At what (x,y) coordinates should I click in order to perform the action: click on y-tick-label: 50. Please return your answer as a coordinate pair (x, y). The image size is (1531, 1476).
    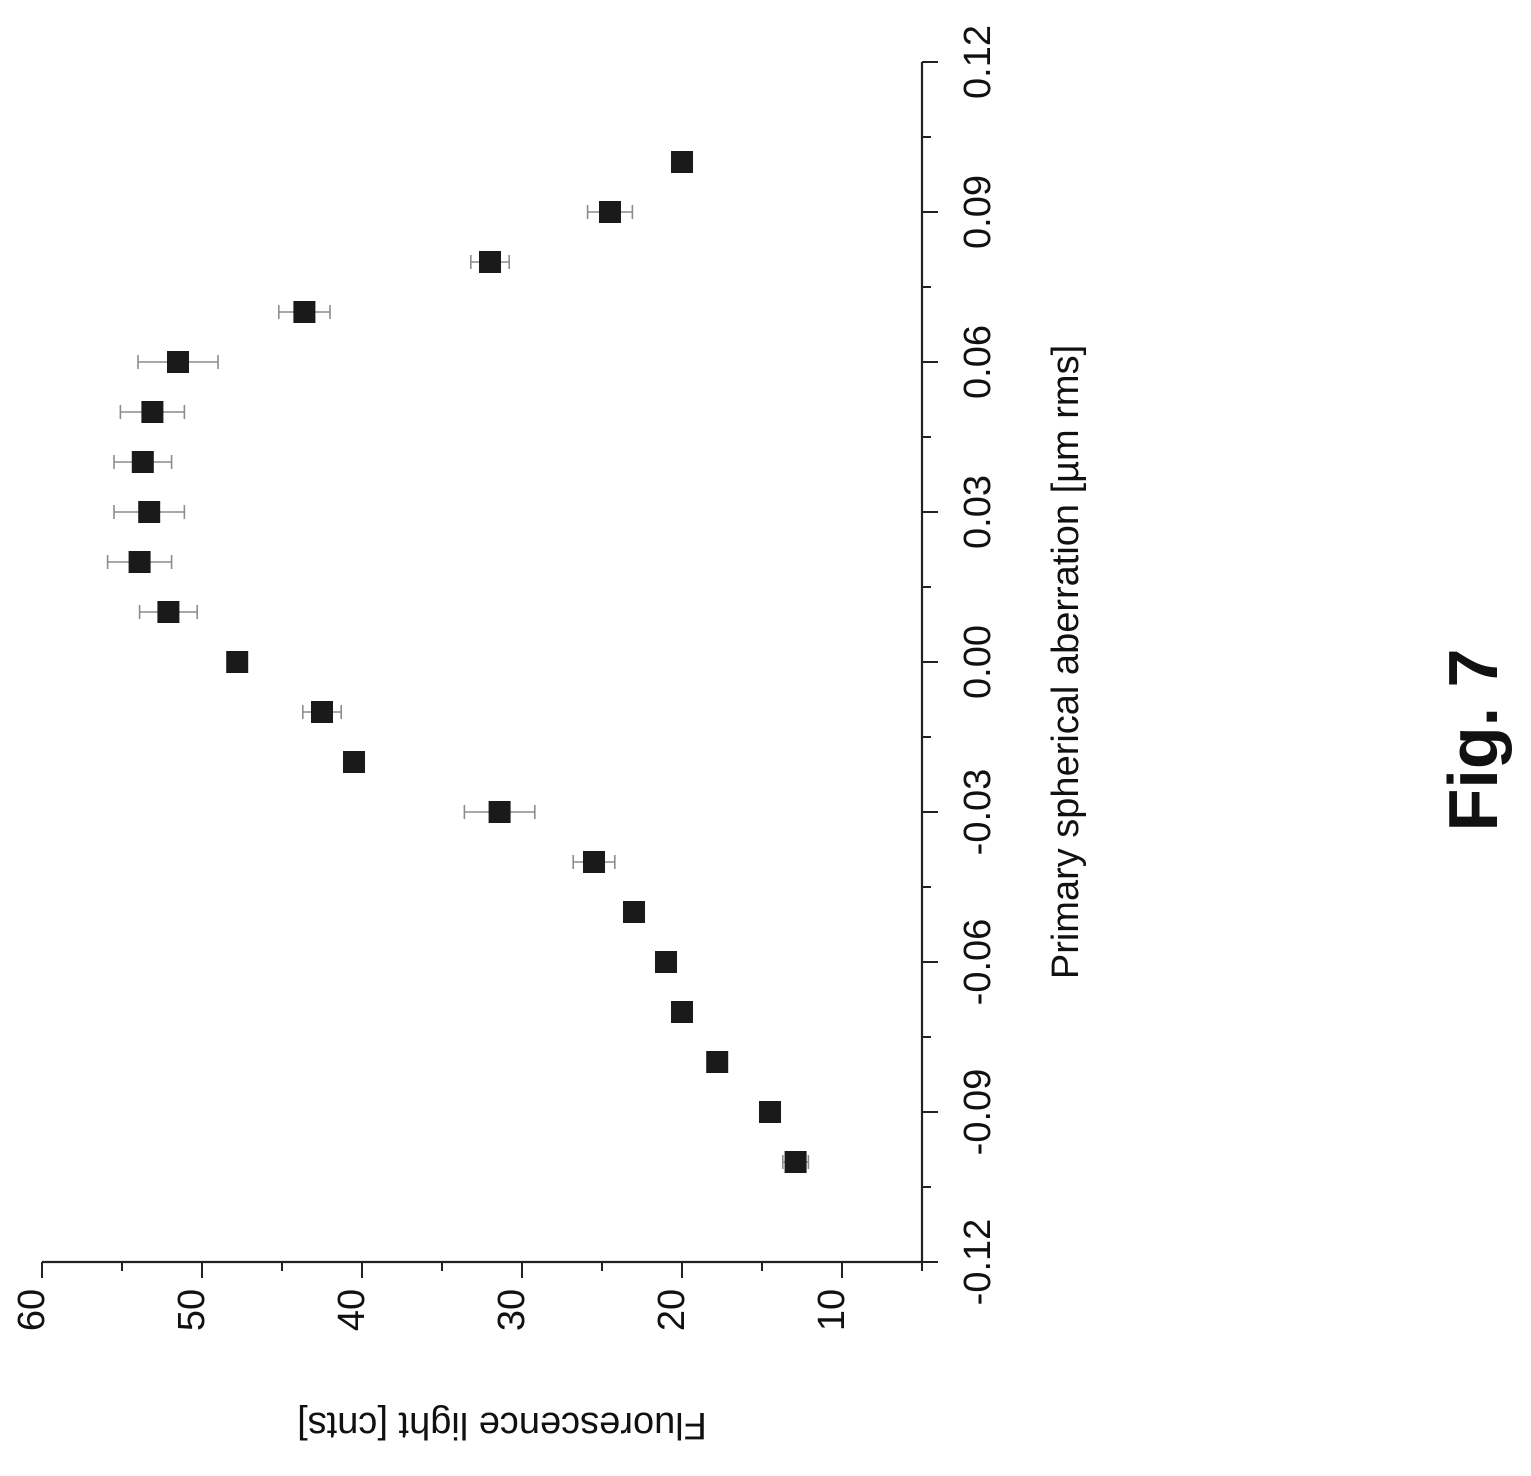
    Looking at the image, I should click on (192, 1310).